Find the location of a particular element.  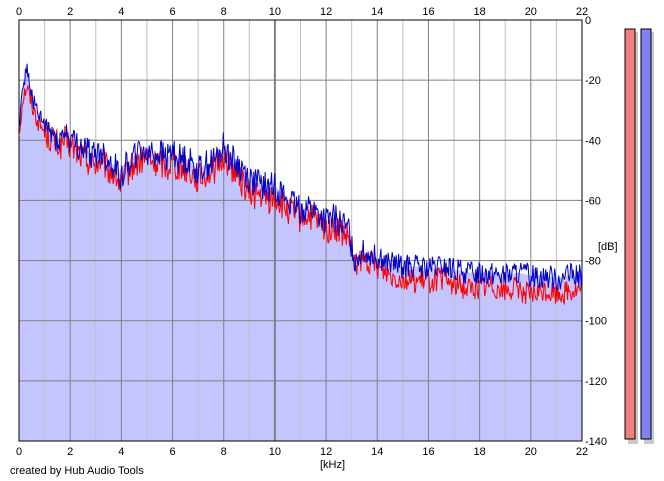

x-tick-top: 18 is located at coordinates (480, 12).